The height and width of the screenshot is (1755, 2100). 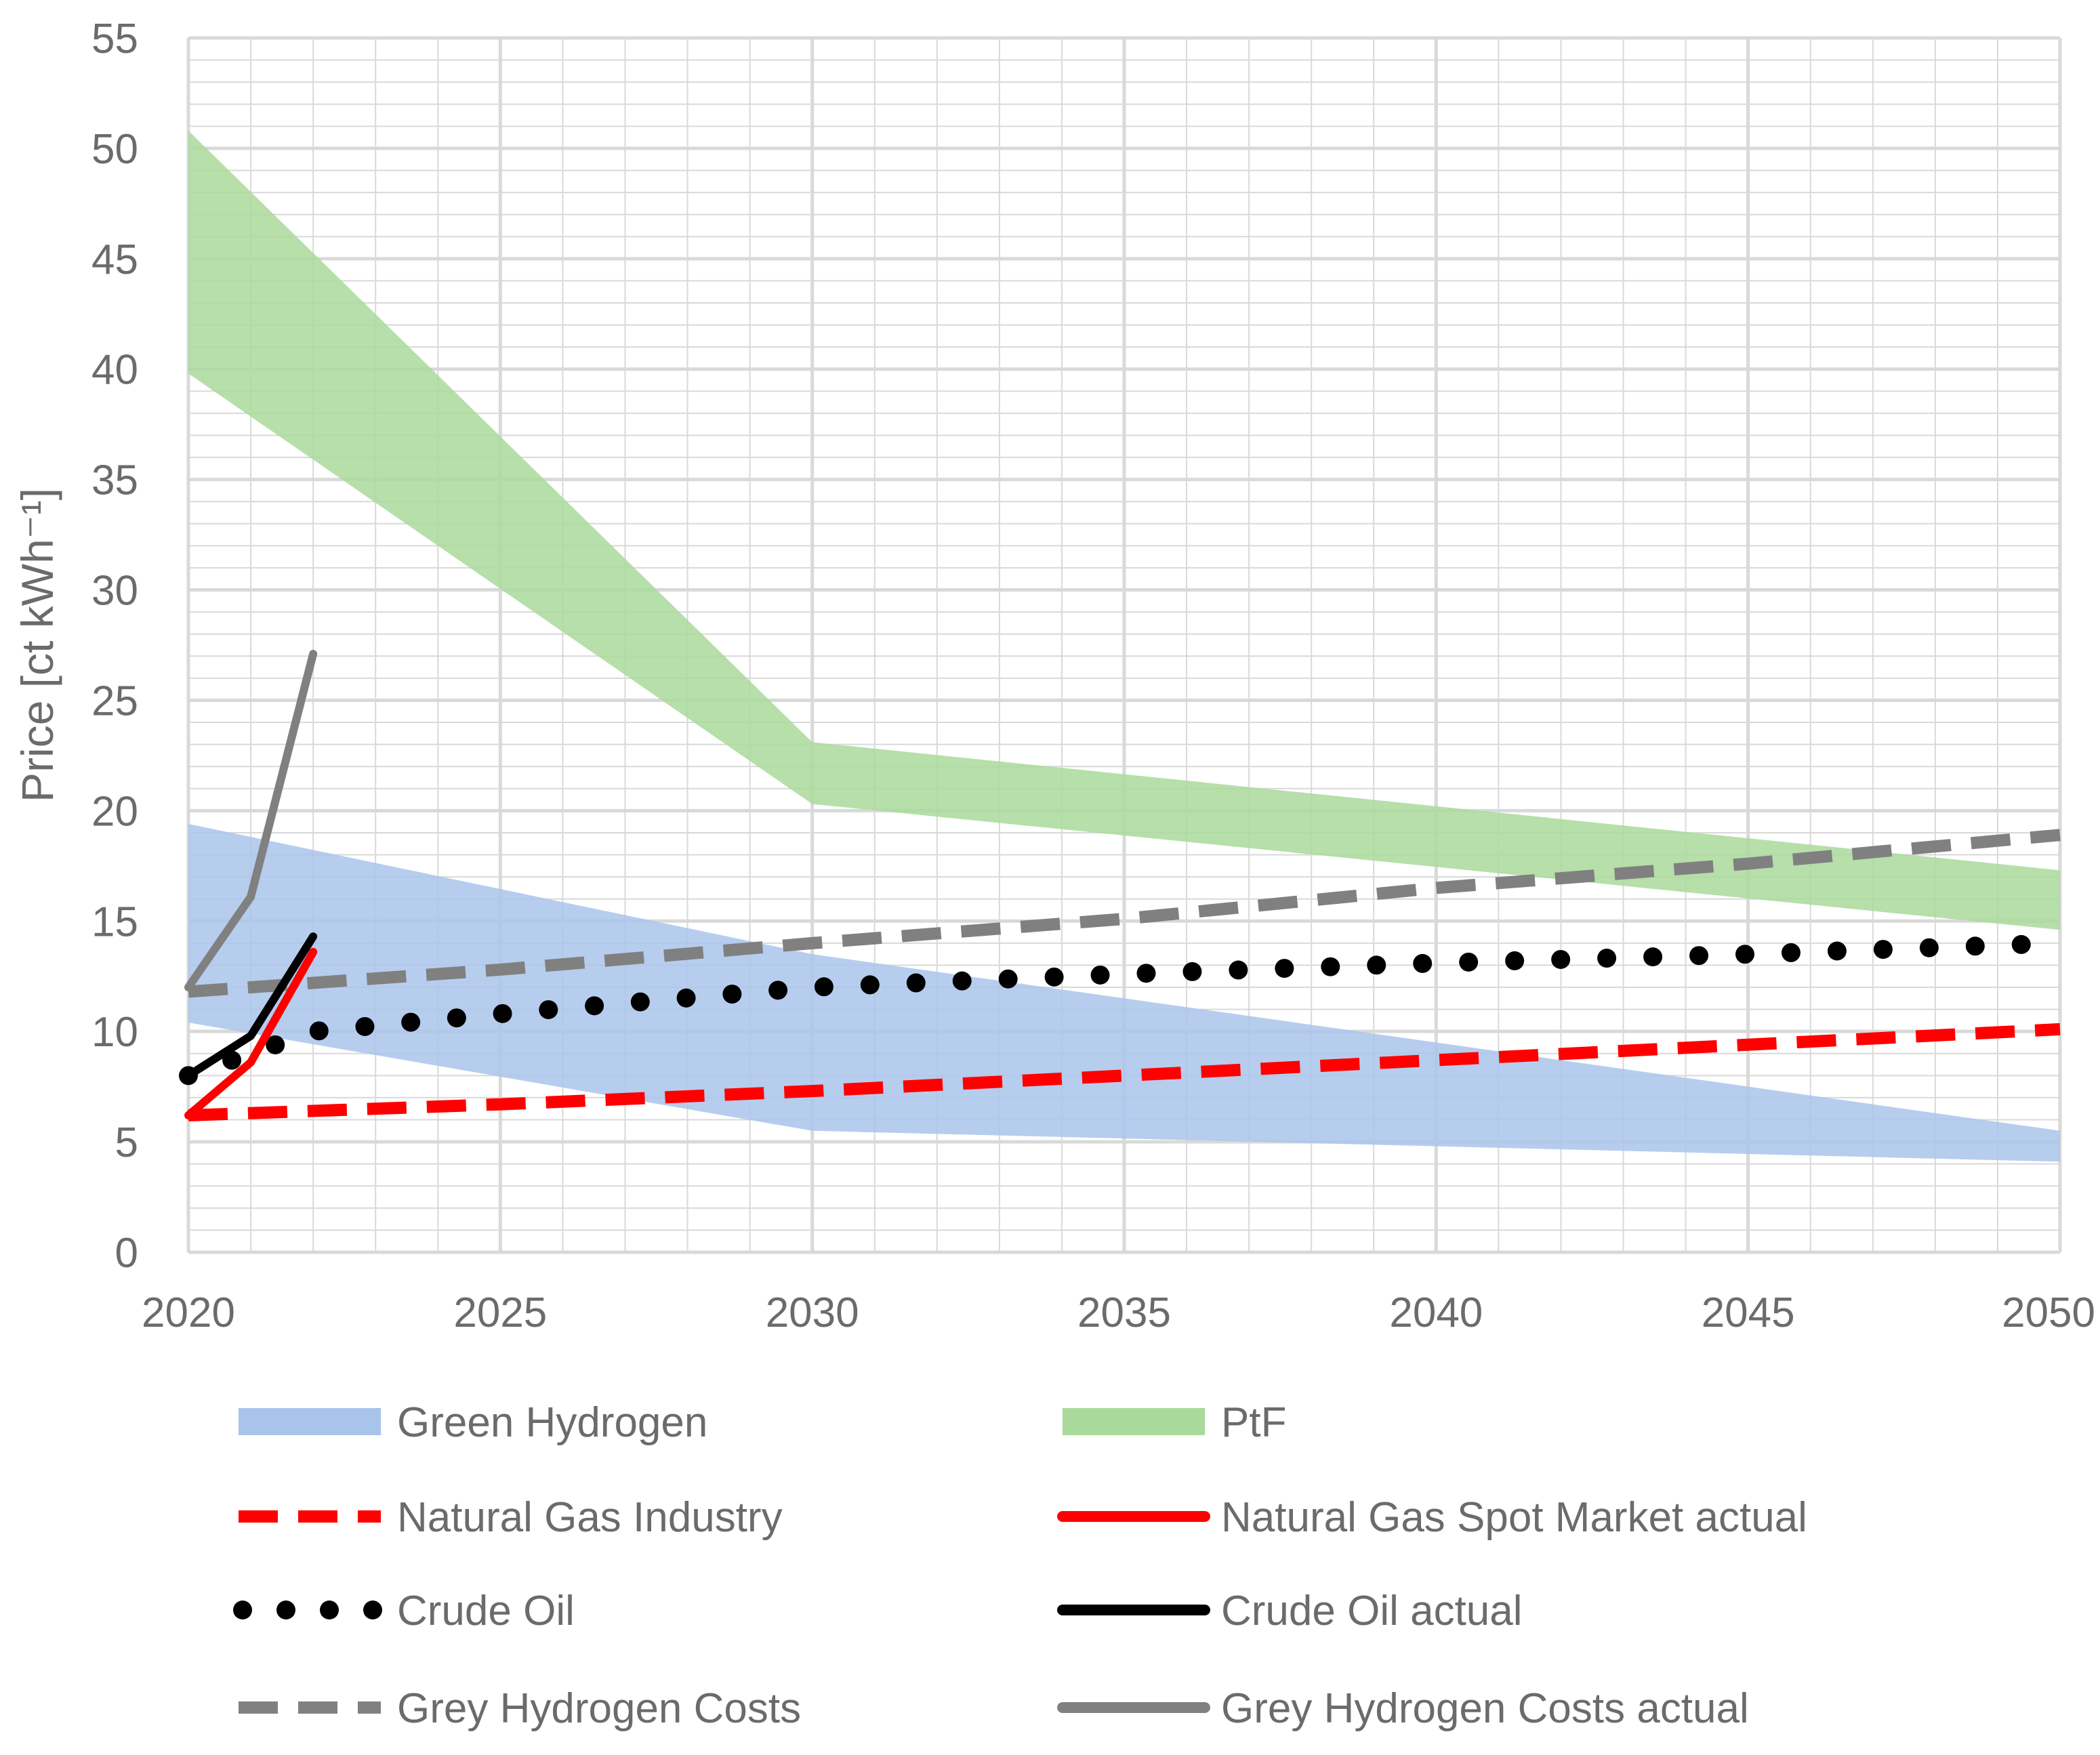 I want to click on x-tick-labels: 2020 2025 2030 2035 2040 2045 2050, so click(x=1118, y=1312).